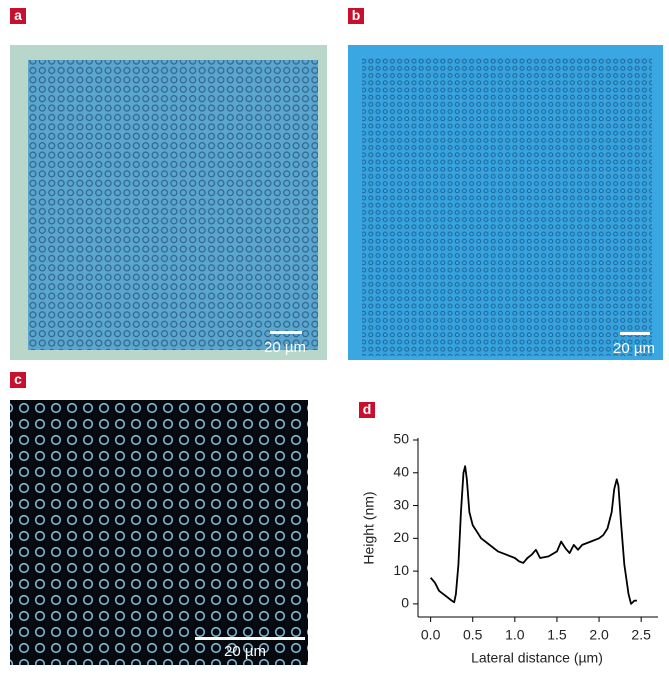 Image resolution: width=669 pixels, height=674 pixels. Describe the element at coordinates (401, 504) in the screenshot. I see `y-tick-label: 30` at that location.